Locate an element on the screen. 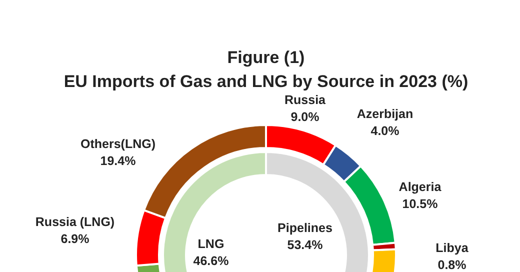  data-label: 6.9% is located at coordinates (75, 239).